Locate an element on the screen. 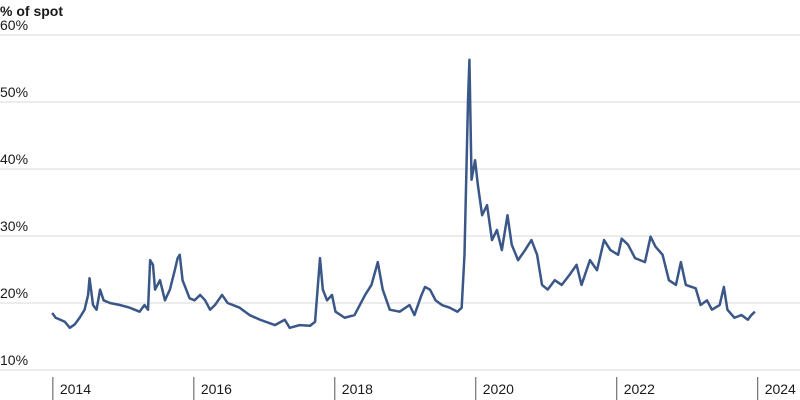  x-tick-label: 2014 is located at coordinates (75, 389).